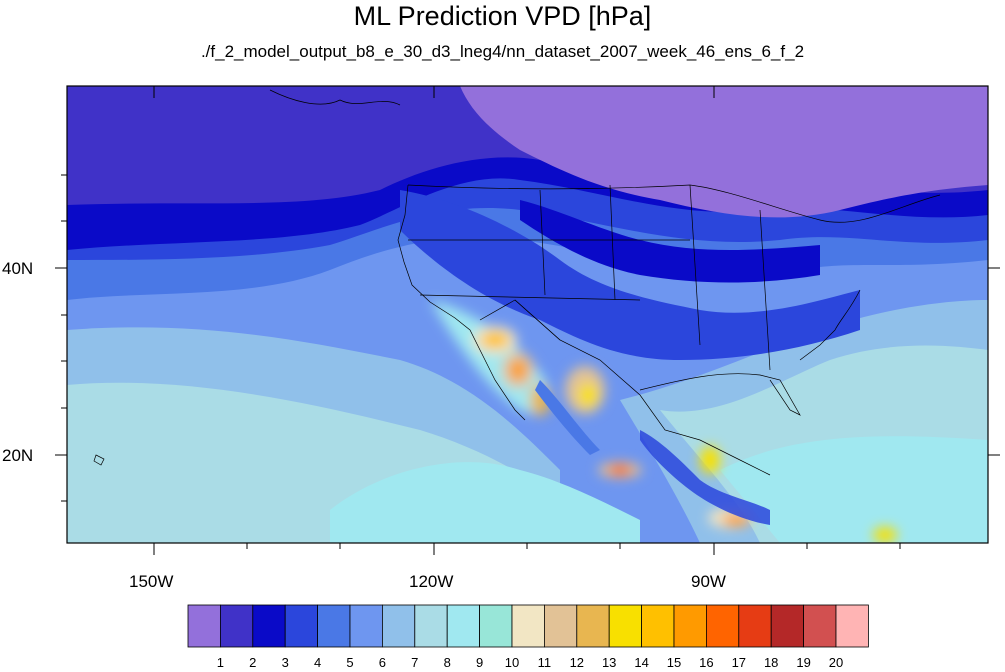  Describe the element at coordinates (285, 662) in the screenshot. I see `colorbar-tick-label: 3` at that location.